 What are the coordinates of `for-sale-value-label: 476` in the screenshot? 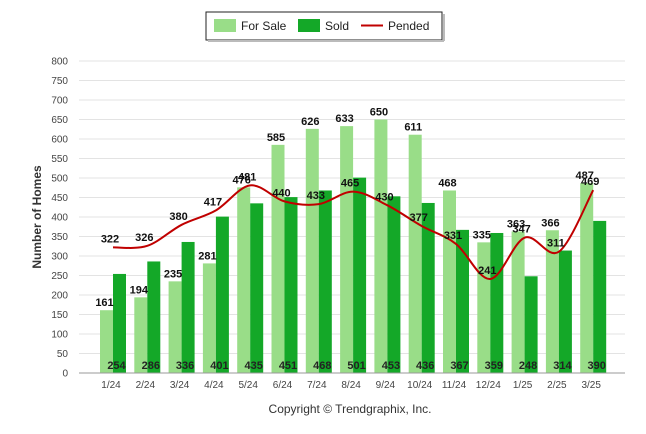 It's located at (242, 180).